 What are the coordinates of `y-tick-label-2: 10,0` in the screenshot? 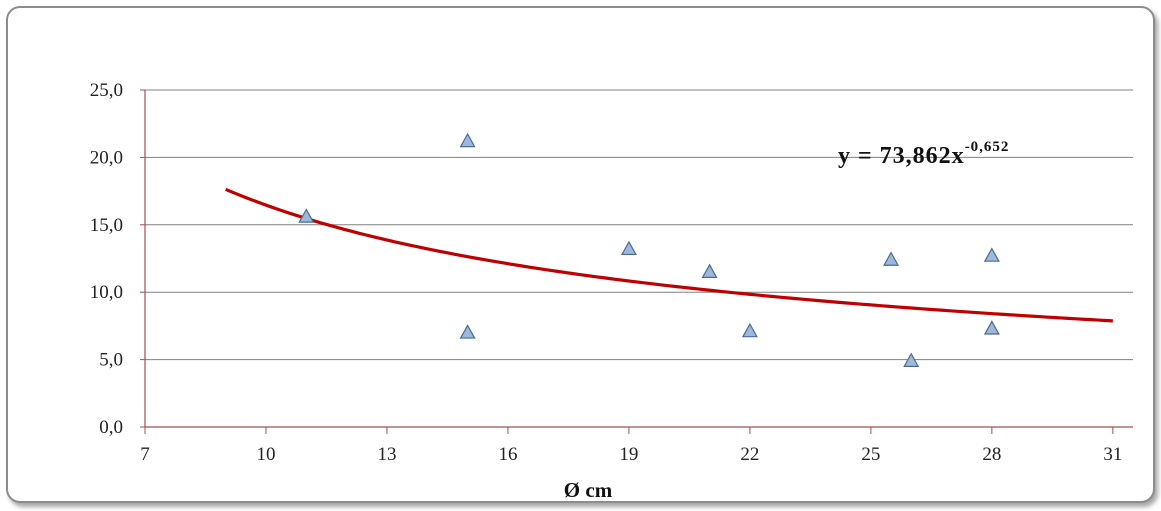 It's located at (106, 292).